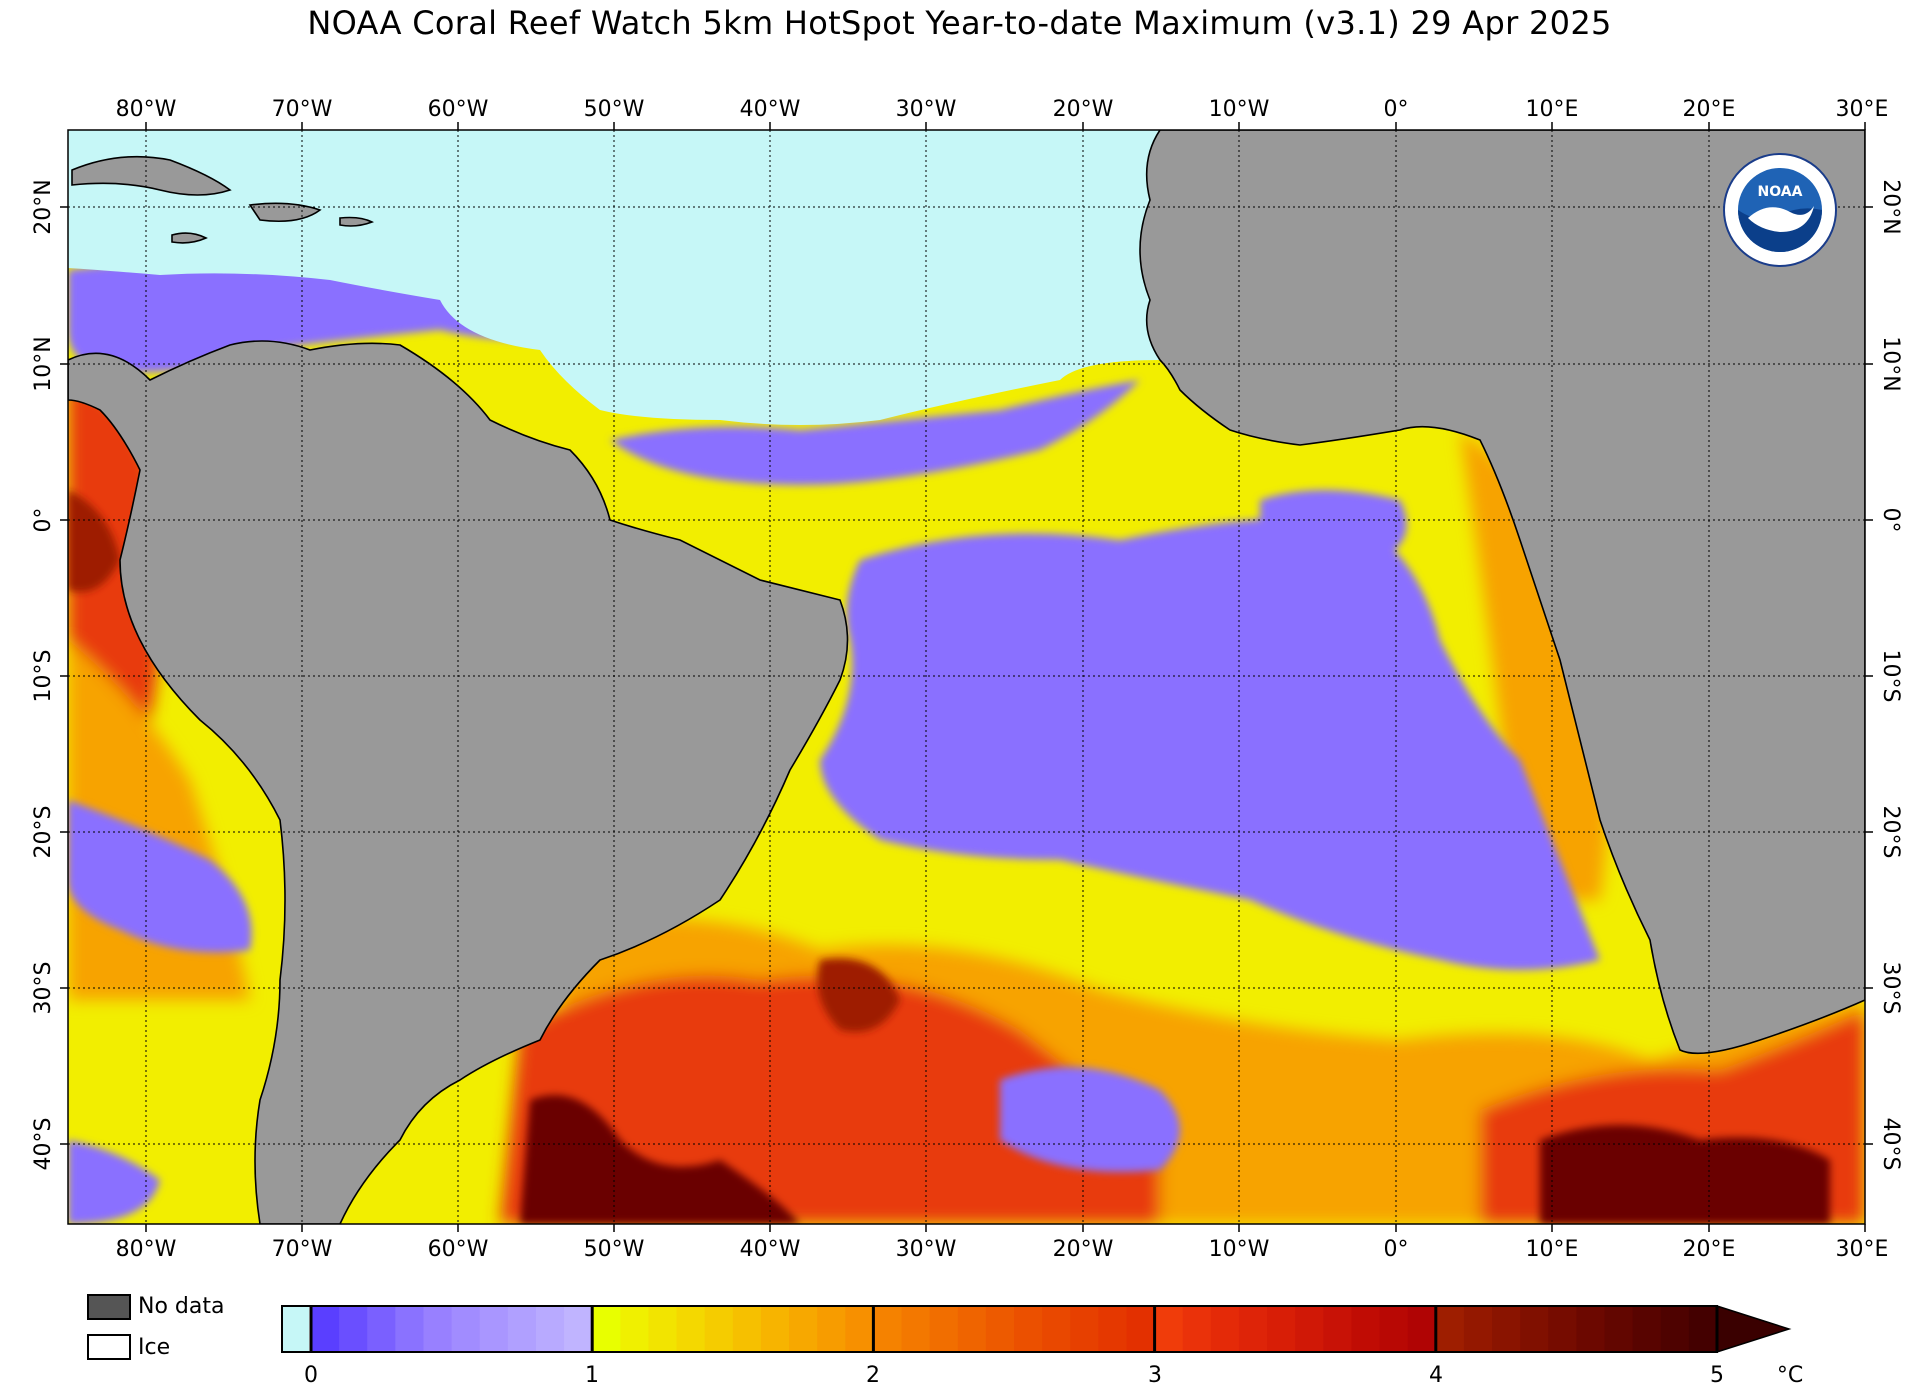 The height and width of the screenshot is (1391, 1919). I want to click on lon-label-bottom: 30°E, so click(1862, 1249).